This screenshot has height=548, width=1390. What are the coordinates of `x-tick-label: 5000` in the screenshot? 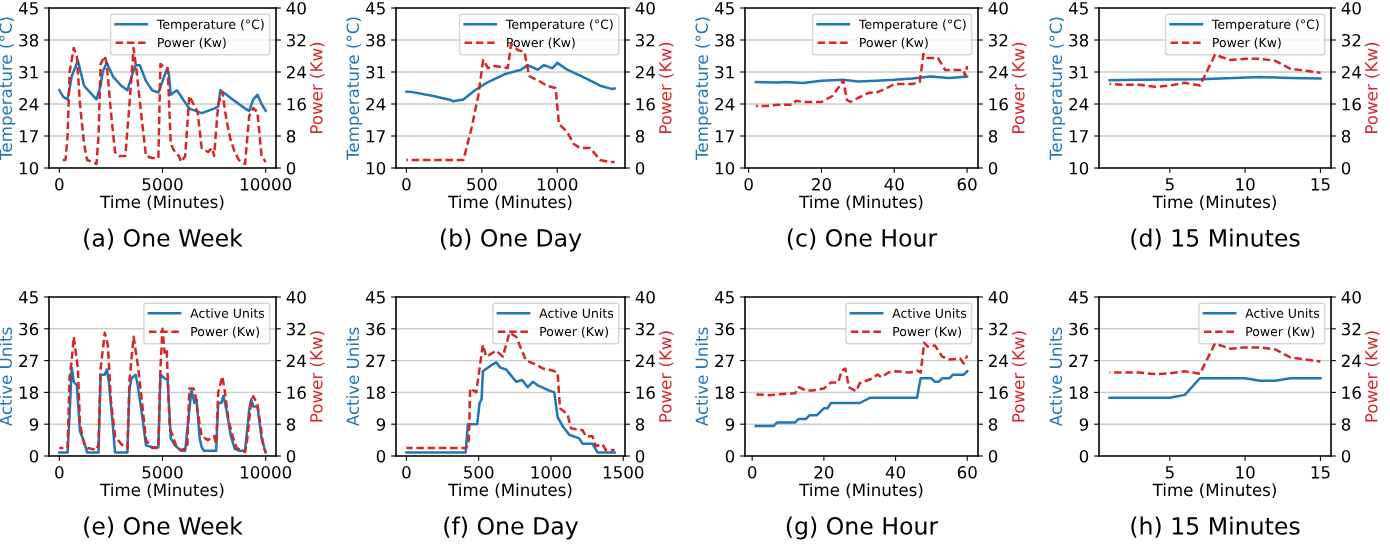 It's located at (162, 184).